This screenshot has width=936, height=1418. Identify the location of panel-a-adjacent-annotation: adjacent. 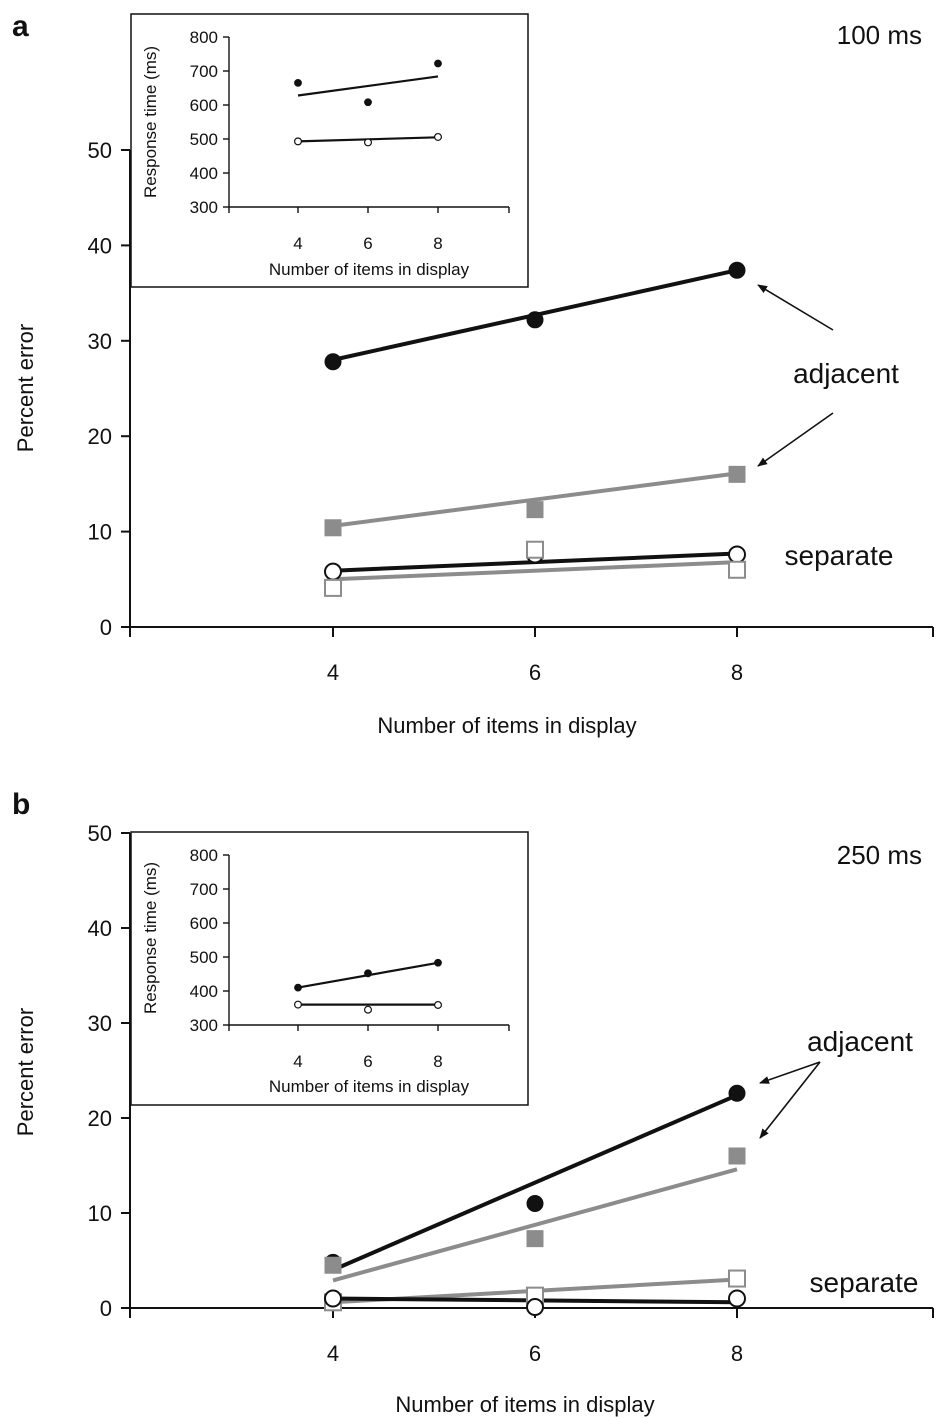
(828, 375).